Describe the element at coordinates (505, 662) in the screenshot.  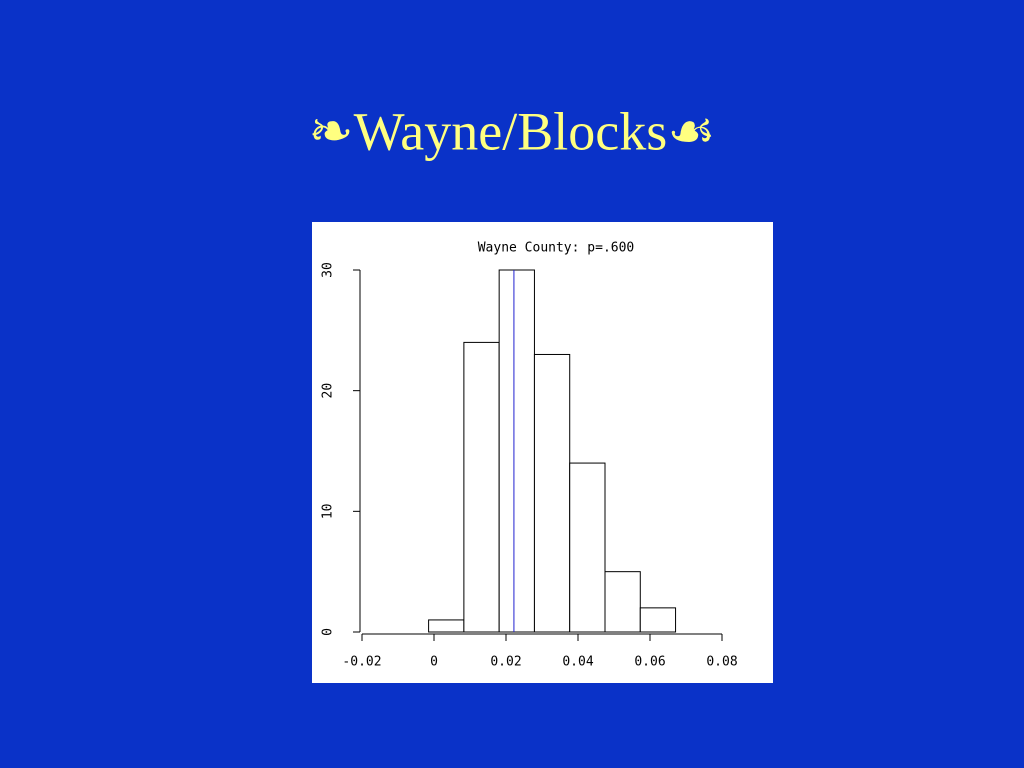
I see `x-tick-label: 0.02` at that location.